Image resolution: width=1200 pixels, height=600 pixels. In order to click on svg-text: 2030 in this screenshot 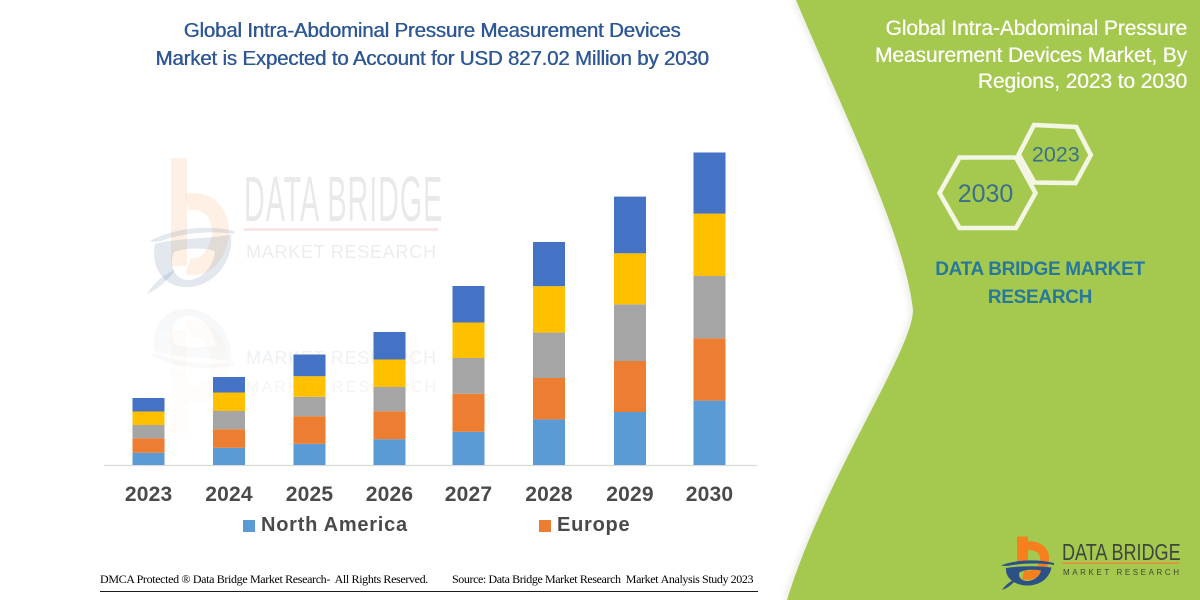, I will do `click(986, 194)`.